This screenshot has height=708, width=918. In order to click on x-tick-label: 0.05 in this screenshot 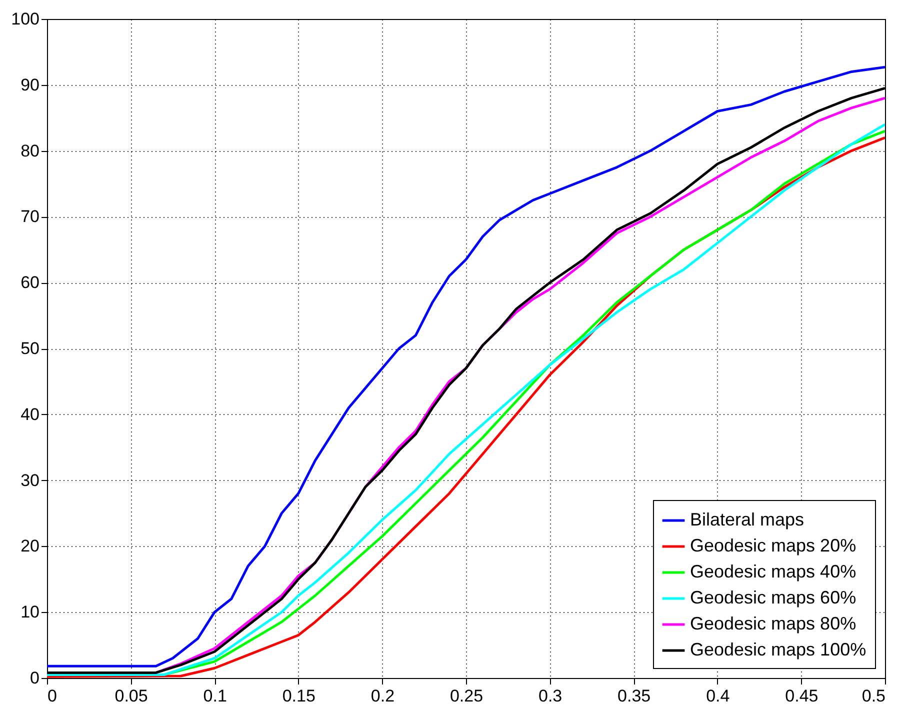, I will do `click(131, 696)`.